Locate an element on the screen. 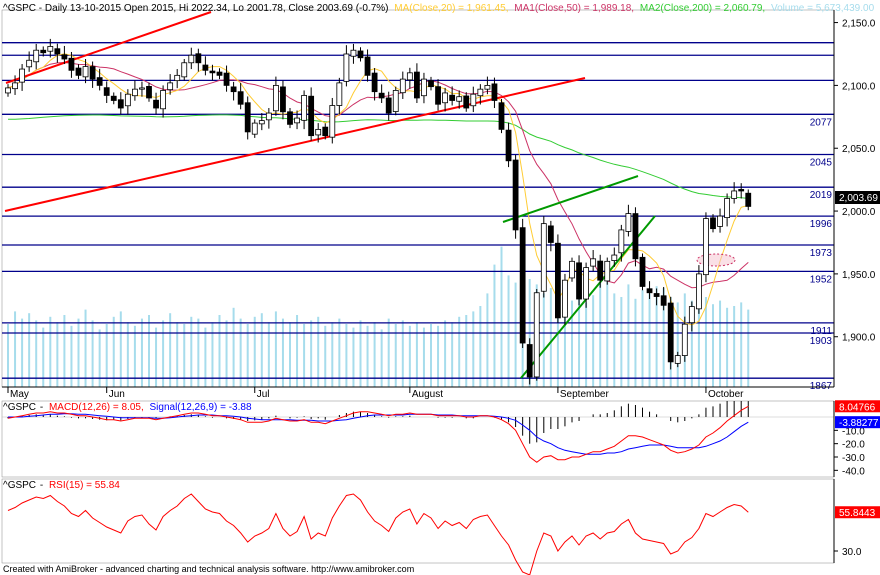  level-label: 2019 is located at coordinates (821, 195).